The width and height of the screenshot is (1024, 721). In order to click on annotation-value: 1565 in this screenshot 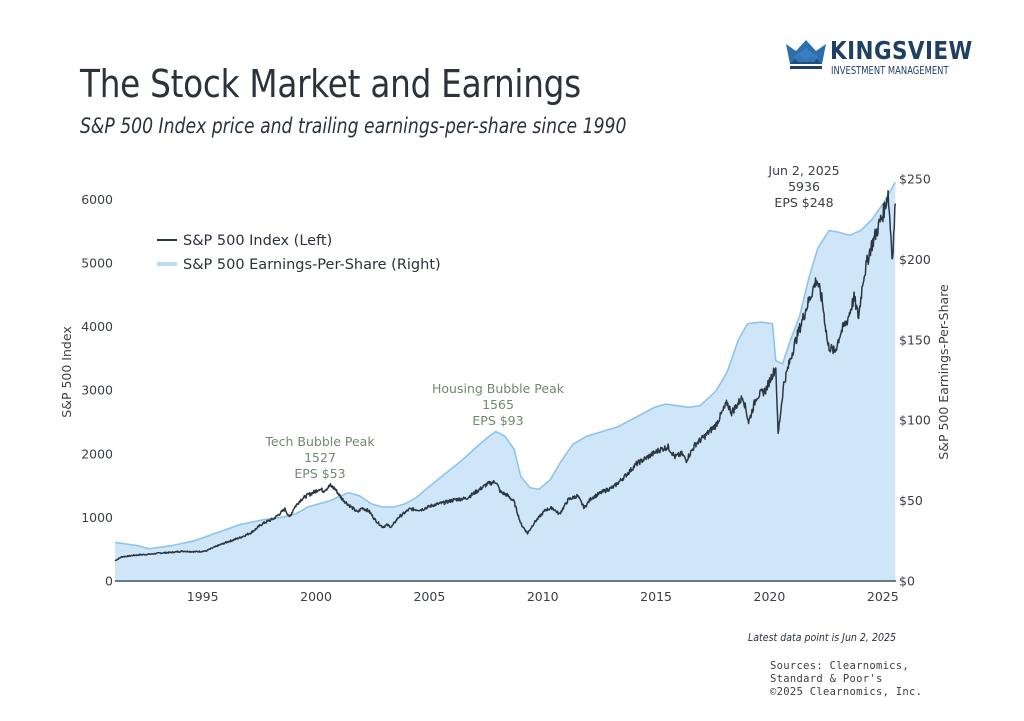, I will do `click(498, 404)`.